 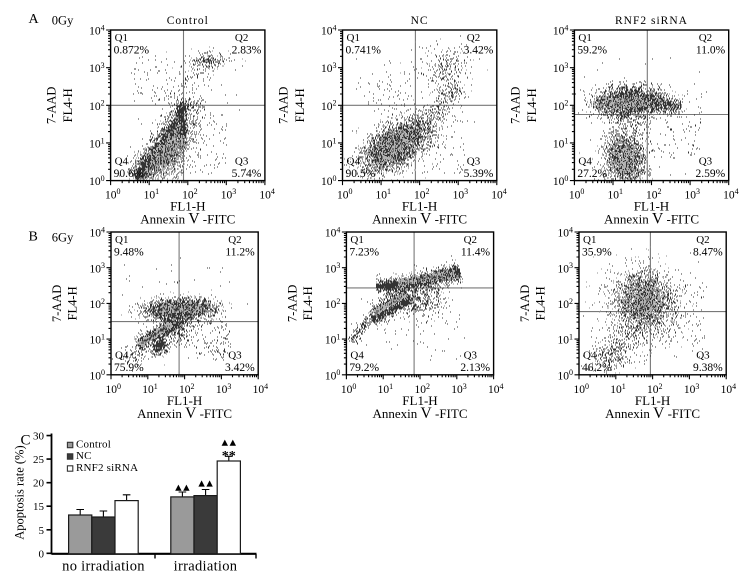 I want to click on svg-text: irradiation, so click(x=206, y=567).